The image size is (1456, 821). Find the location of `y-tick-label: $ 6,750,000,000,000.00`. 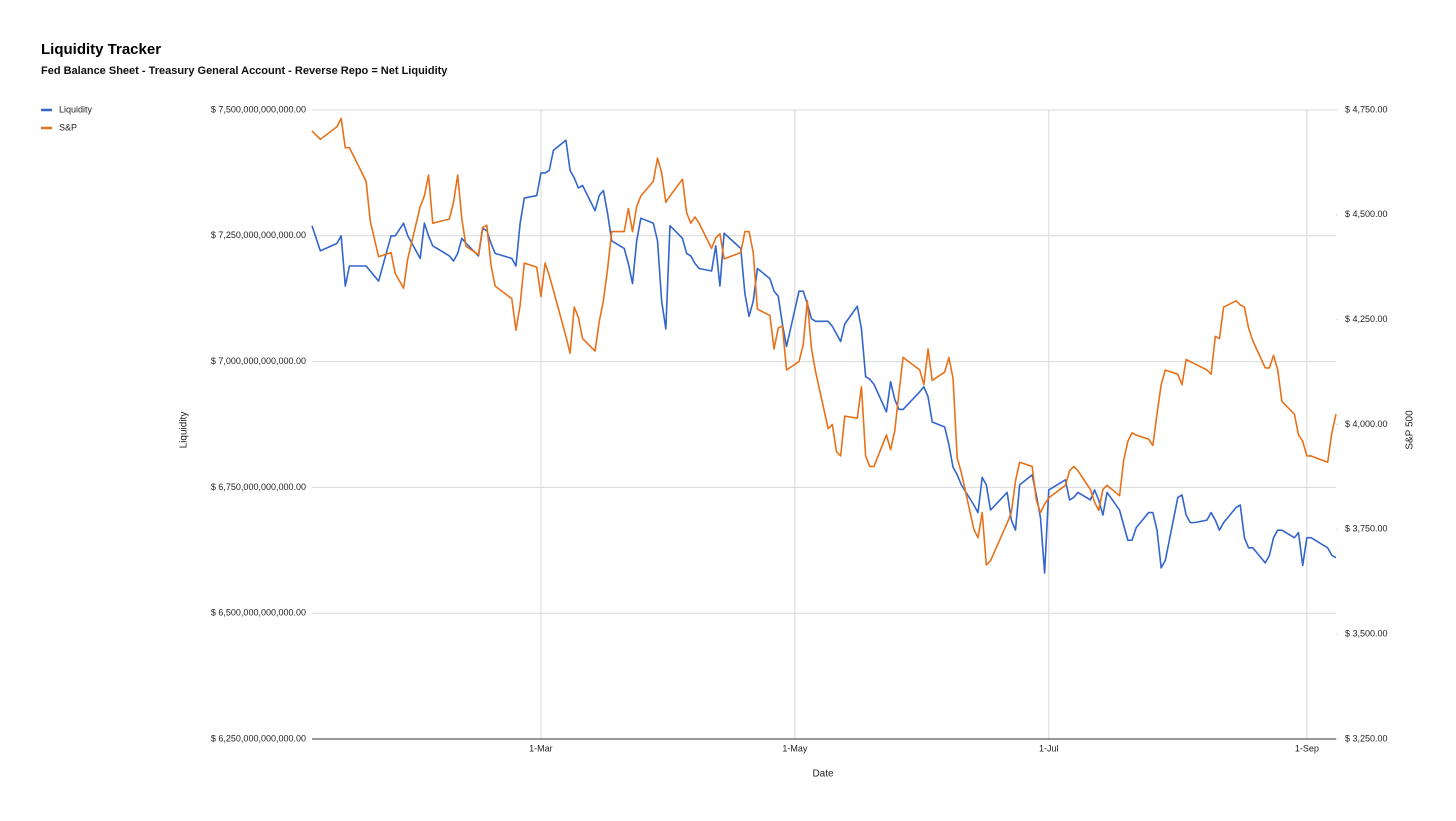

y-tick-label: $ 6,750,000,000,000.00 is located at coordinates (258, 487).